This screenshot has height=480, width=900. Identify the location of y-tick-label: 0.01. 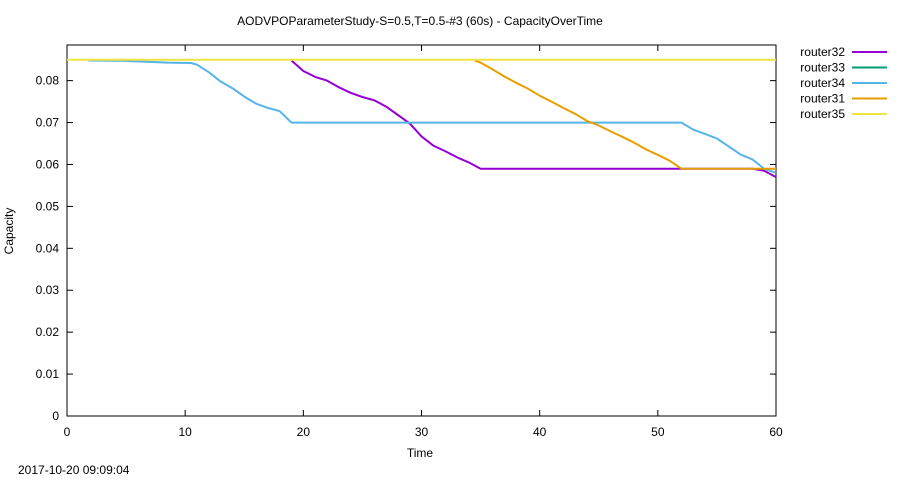
(48, 374).